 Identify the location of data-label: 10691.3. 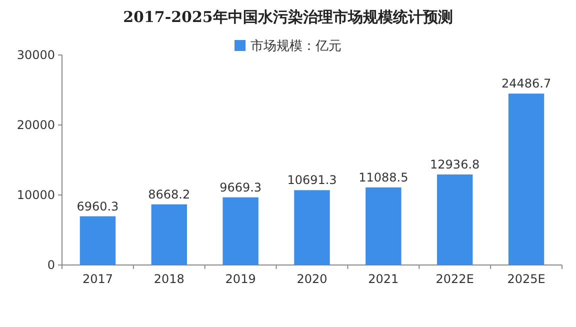
(312, 180).